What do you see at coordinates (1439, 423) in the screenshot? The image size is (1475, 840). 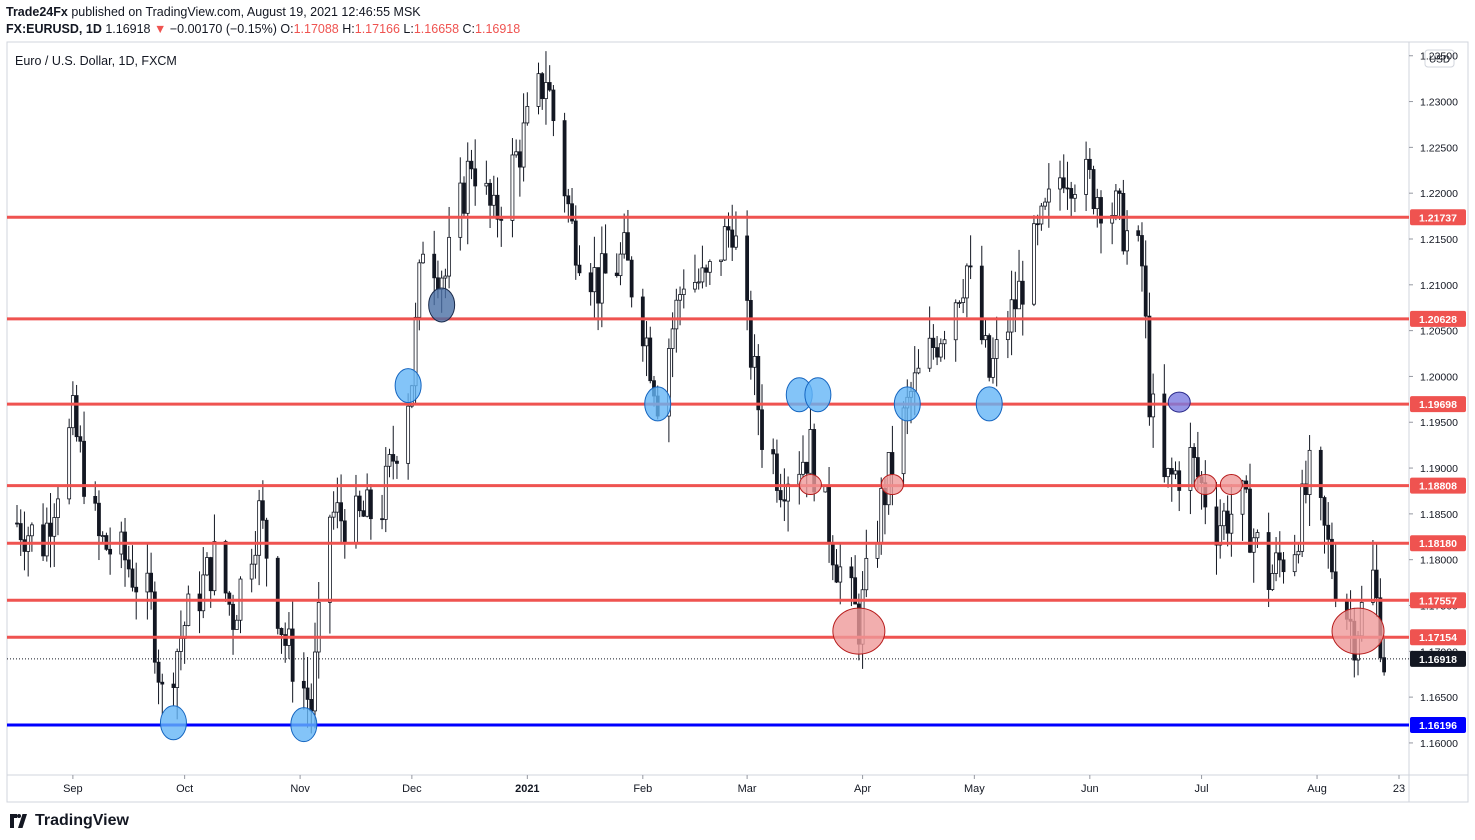 I see `y-tick-label: 1.19500` at bounding box center [1439, 423].